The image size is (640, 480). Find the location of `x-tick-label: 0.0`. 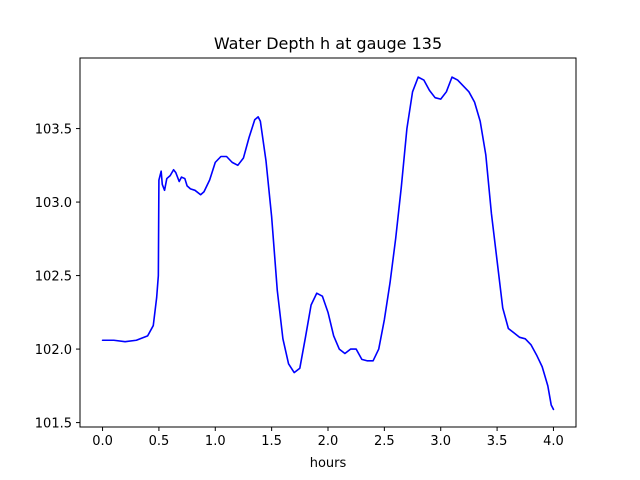

x-tick-label: 0.0 is located at coordinates (102, 441).